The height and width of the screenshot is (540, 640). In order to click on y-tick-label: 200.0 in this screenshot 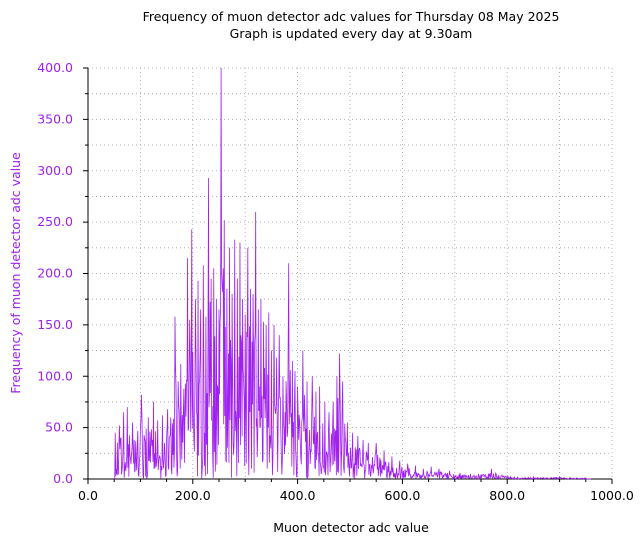, I will do `click(55, 273)`.